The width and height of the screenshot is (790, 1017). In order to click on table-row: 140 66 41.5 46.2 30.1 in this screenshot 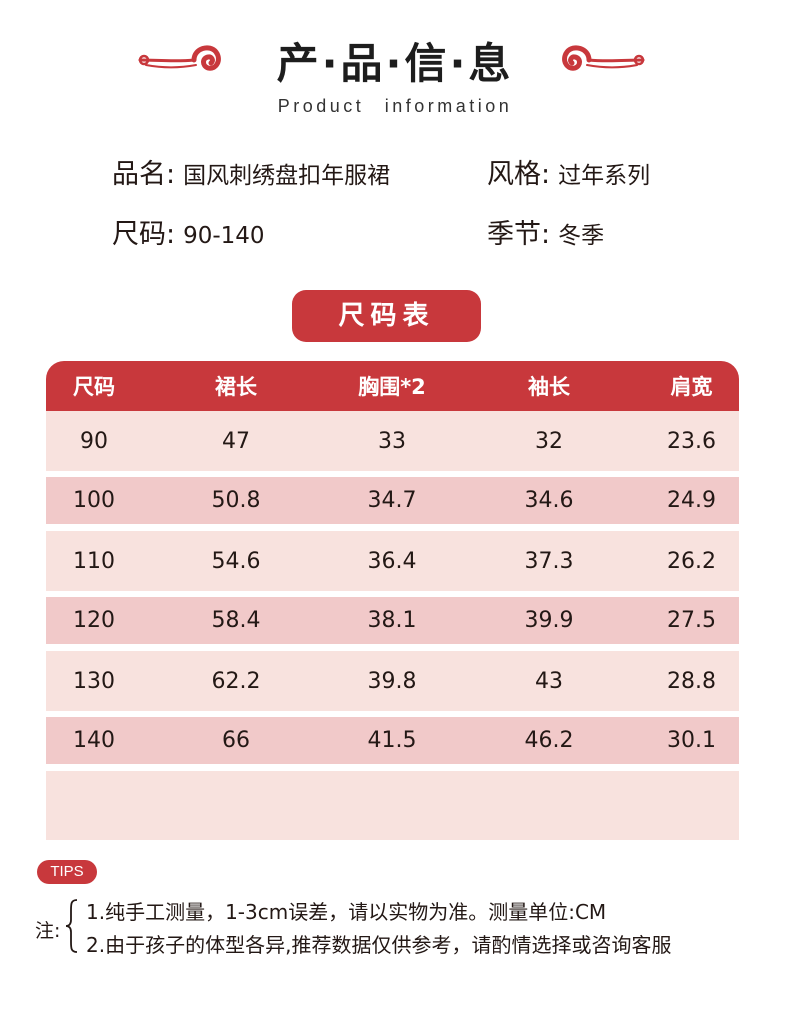, I will do `click(392, 740)`.